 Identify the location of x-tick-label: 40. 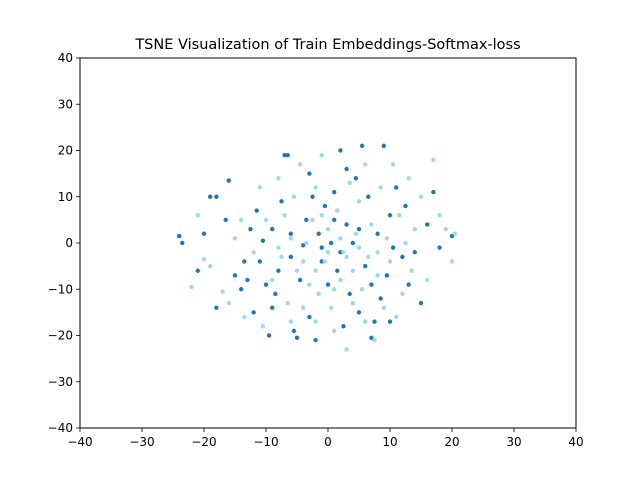
(575, 442).